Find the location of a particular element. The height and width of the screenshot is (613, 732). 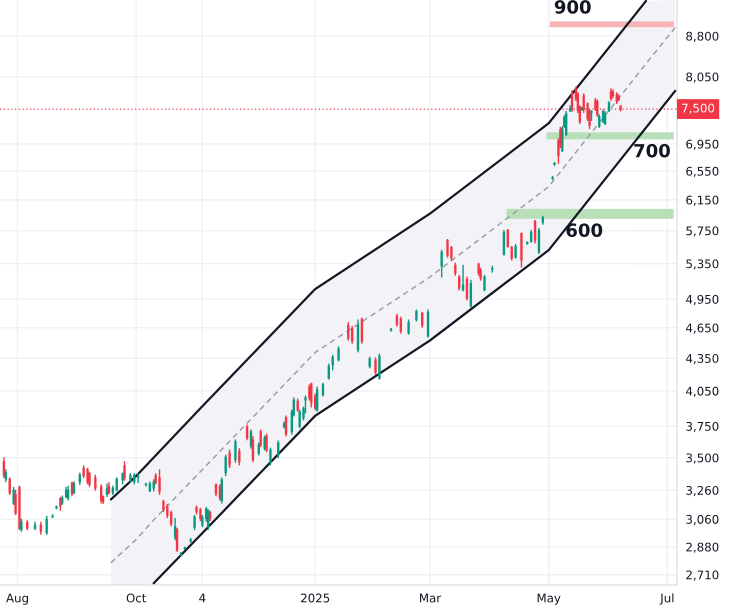

band-label: 700 is located at coordinates (652, 151).